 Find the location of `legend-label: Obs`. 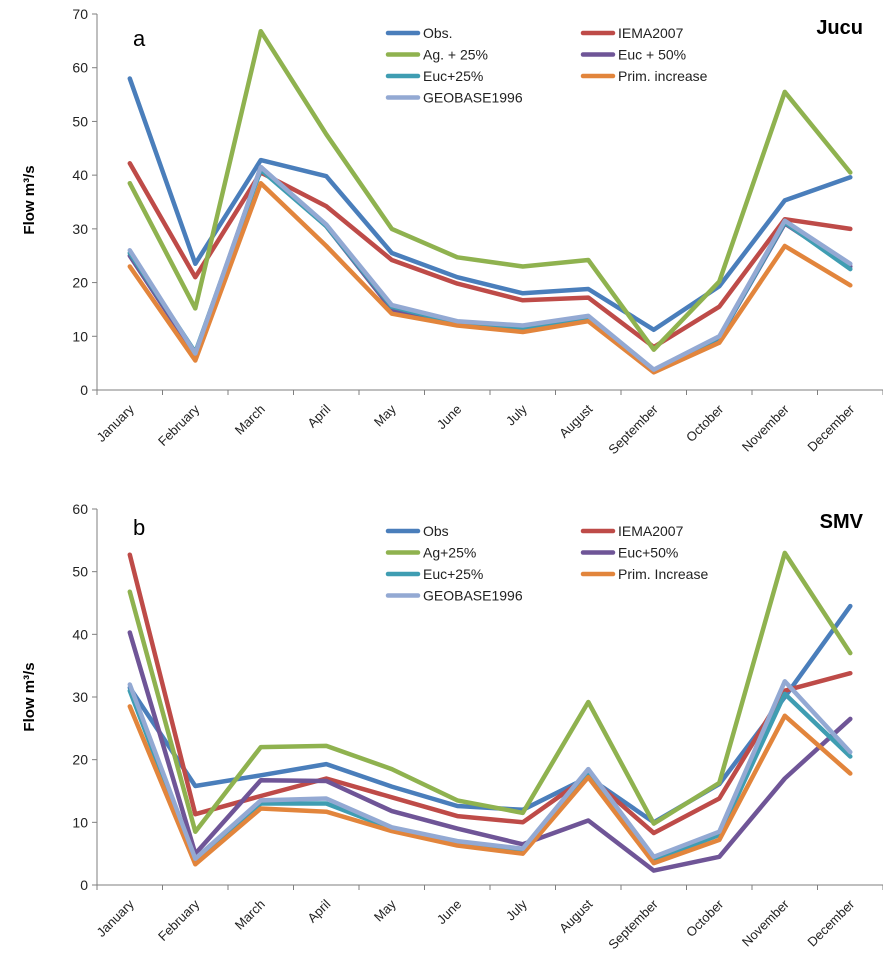

legend-label: Obs is located at coordinates (436, 531).